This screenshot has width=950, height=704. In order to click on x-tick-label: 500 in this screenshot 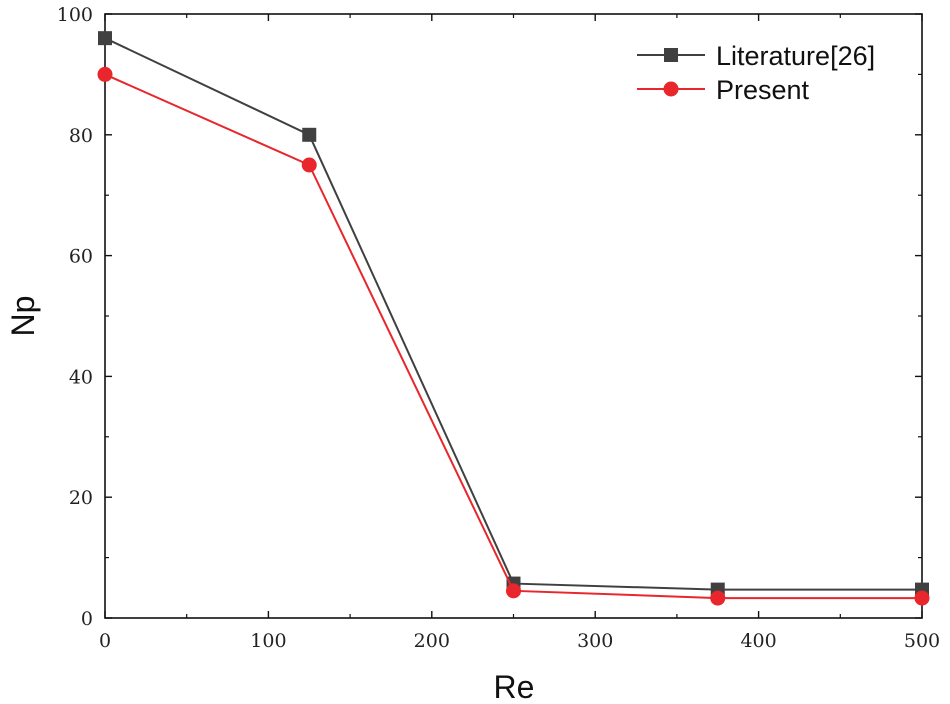, I will do `click(922, 641)`.